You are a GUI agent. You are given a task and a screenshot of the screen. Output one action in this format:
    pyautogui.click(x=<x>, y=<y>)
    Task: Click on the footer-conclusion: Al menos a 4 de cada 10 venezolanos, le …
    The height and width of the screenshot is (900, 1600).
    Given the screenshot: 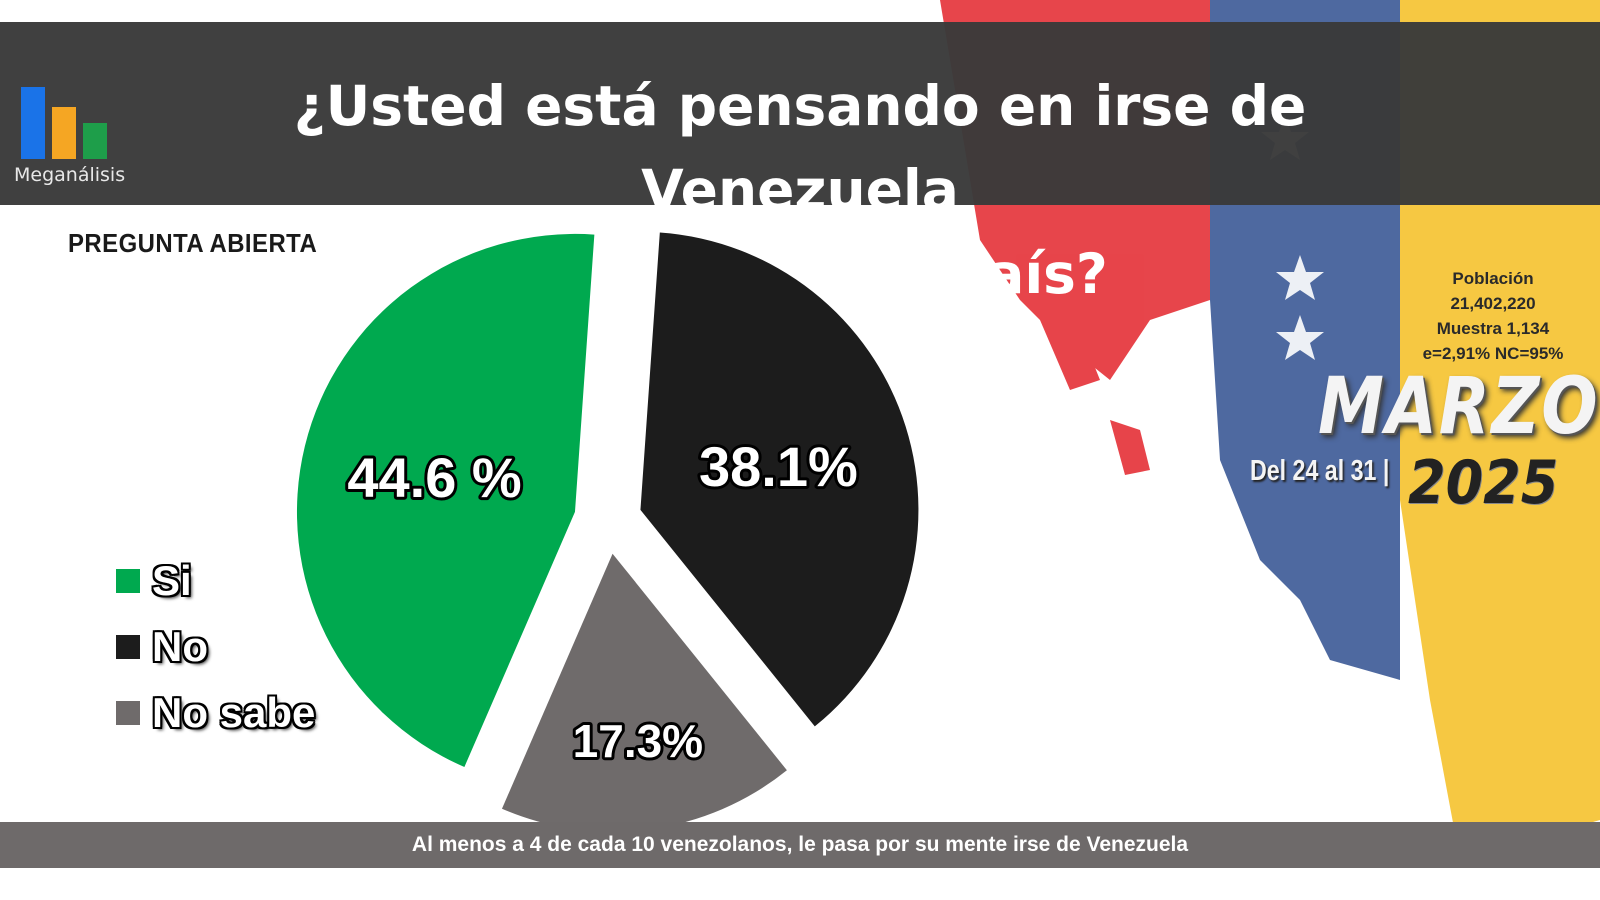 What is the action you would take?
    pyautogui.click(x=800, y=844)
    